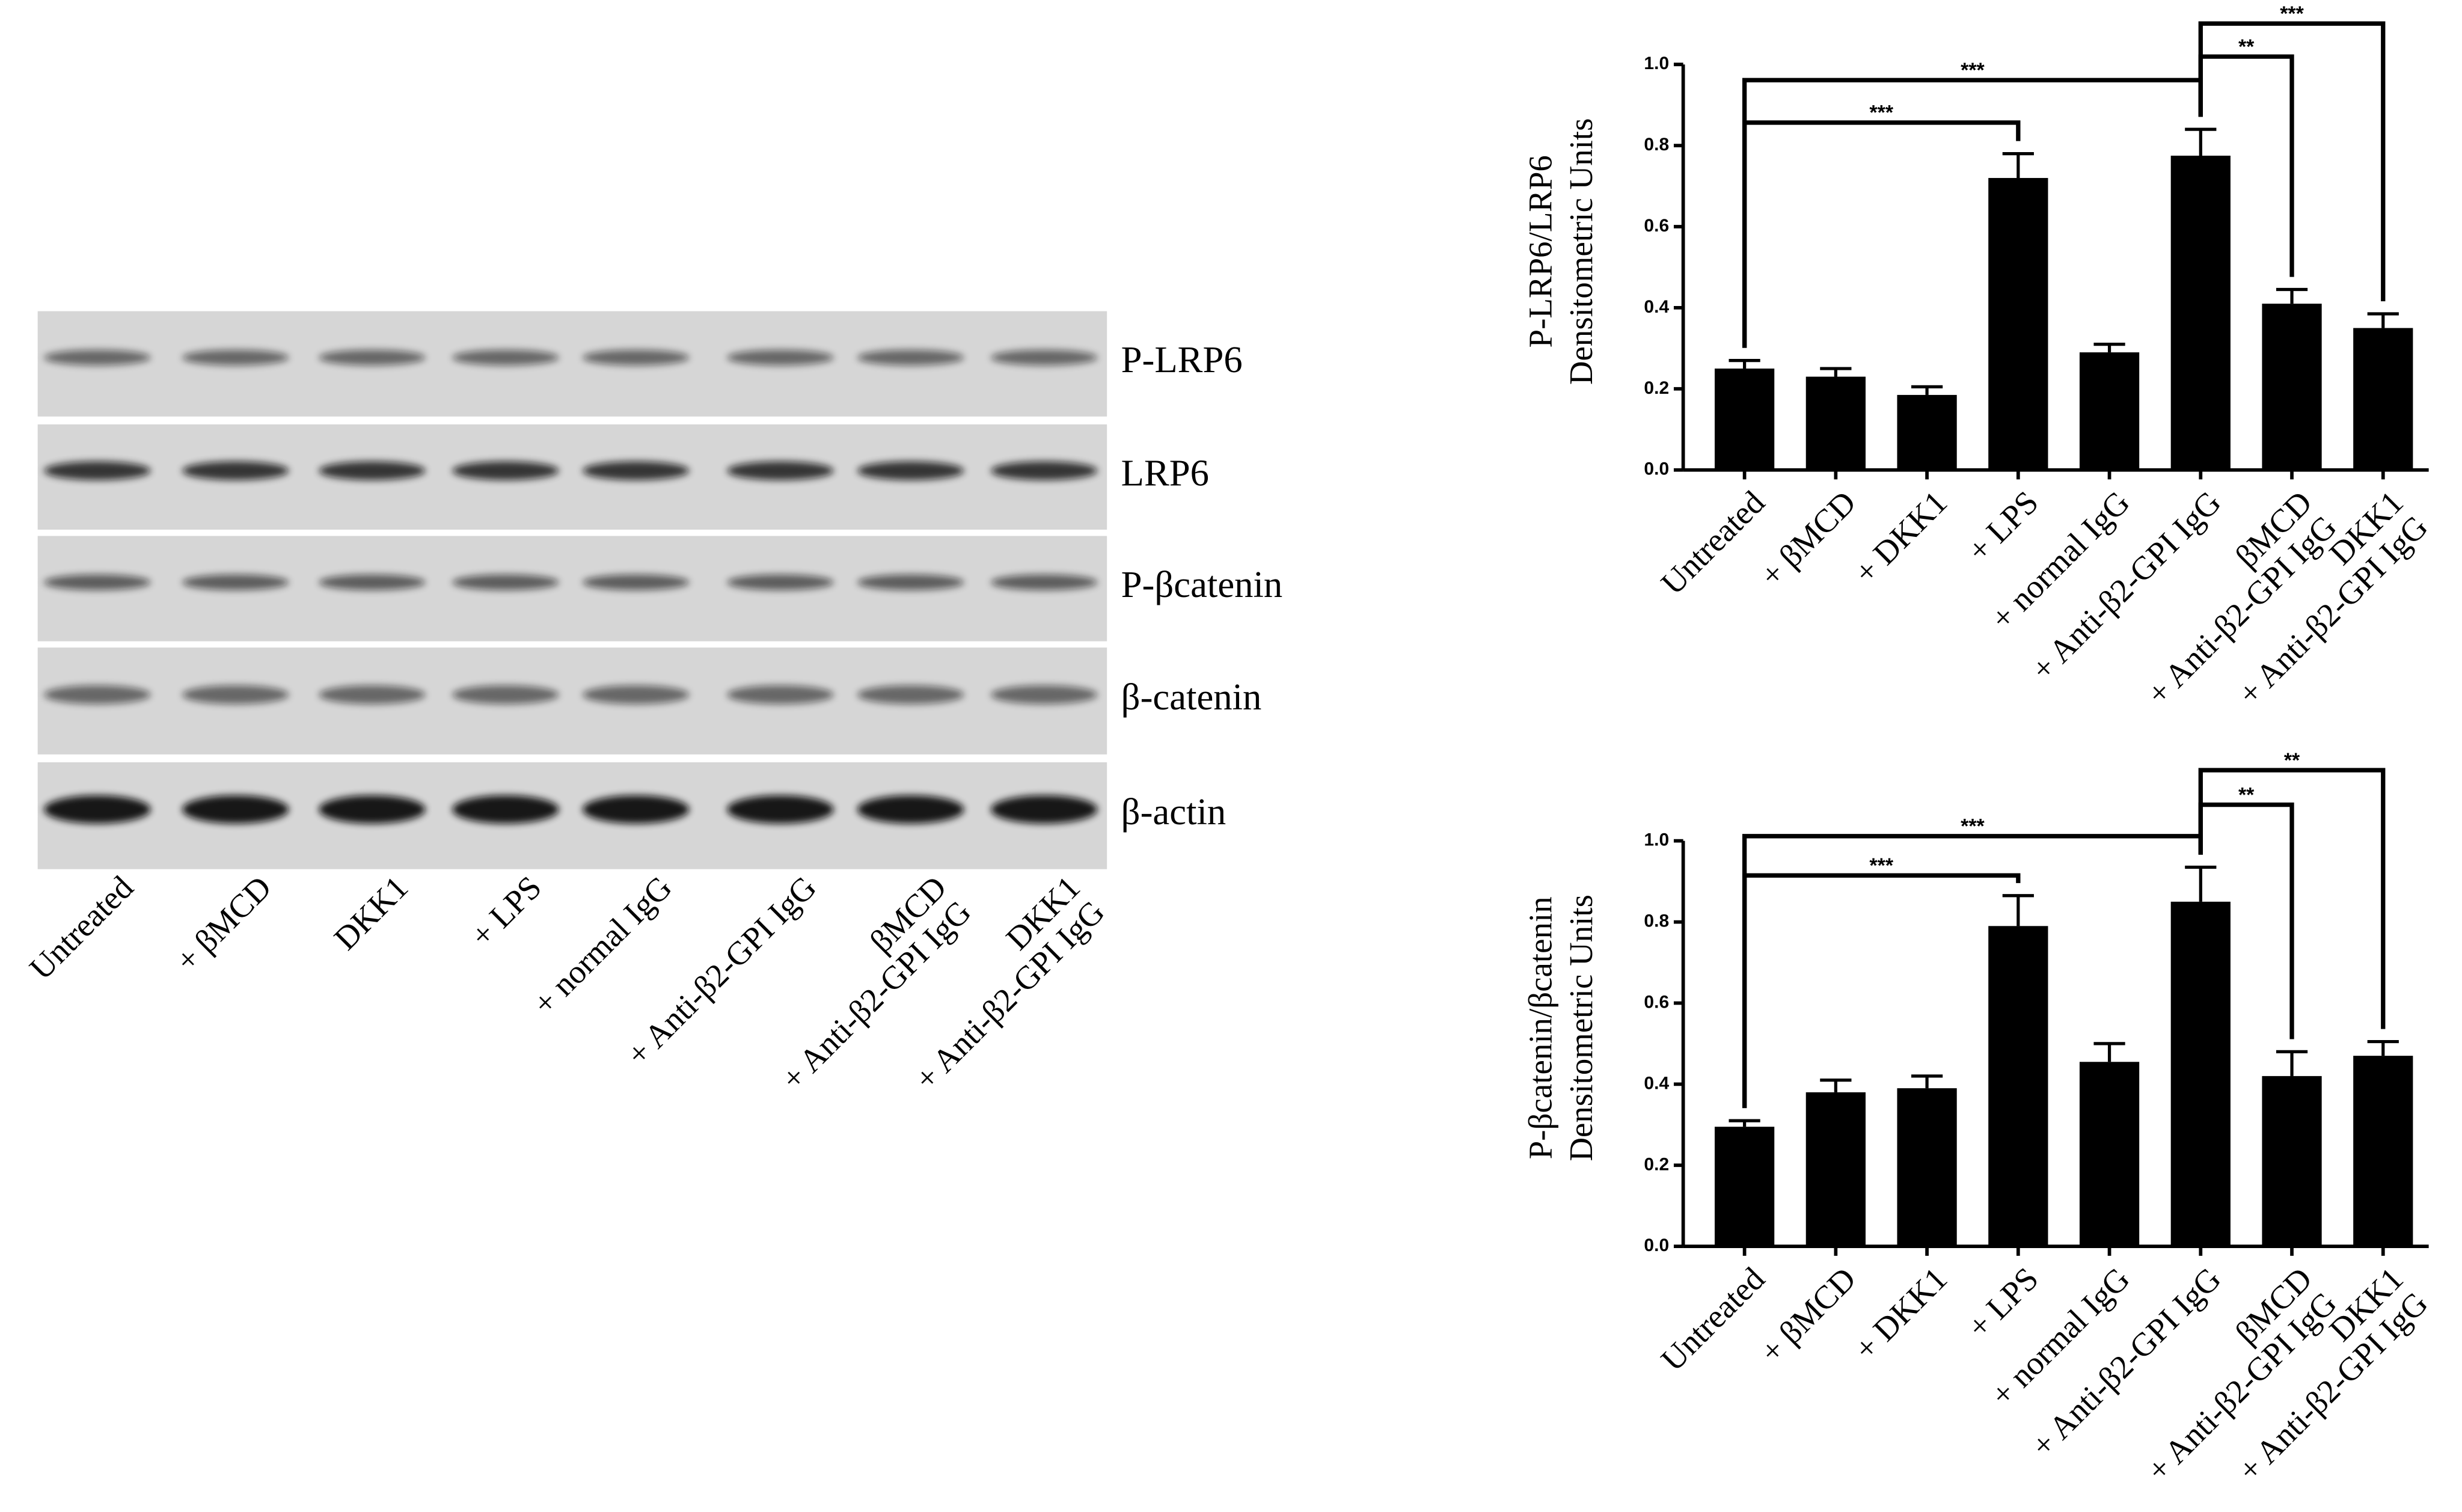 The height and width of the screenshot is (1512, 2462). I want to click on blot-lane-label: + LPS, so click(506, 911).